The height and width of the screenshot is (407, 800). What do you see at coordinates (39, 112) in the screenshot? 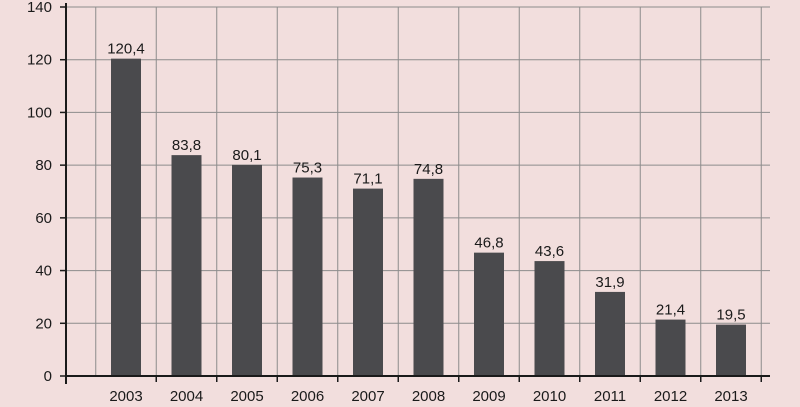
I see `y-tick-label: 100` at bounding box center [39, 112].